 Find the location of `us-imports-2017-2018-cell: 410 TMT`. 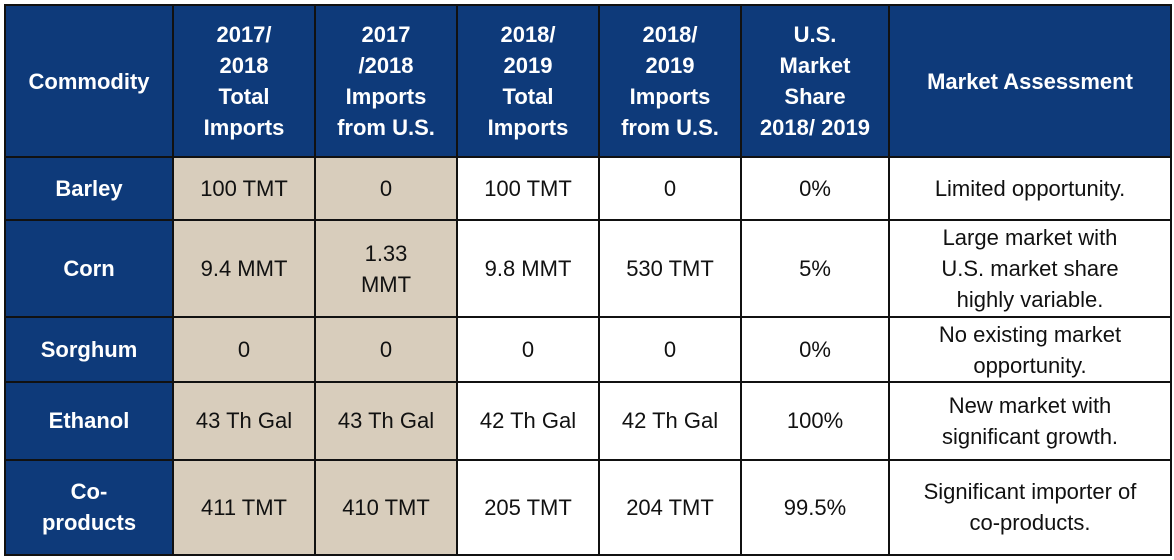

us-imports-2017-2018-cell: 410 TMT is located at coordinates (386, 507).